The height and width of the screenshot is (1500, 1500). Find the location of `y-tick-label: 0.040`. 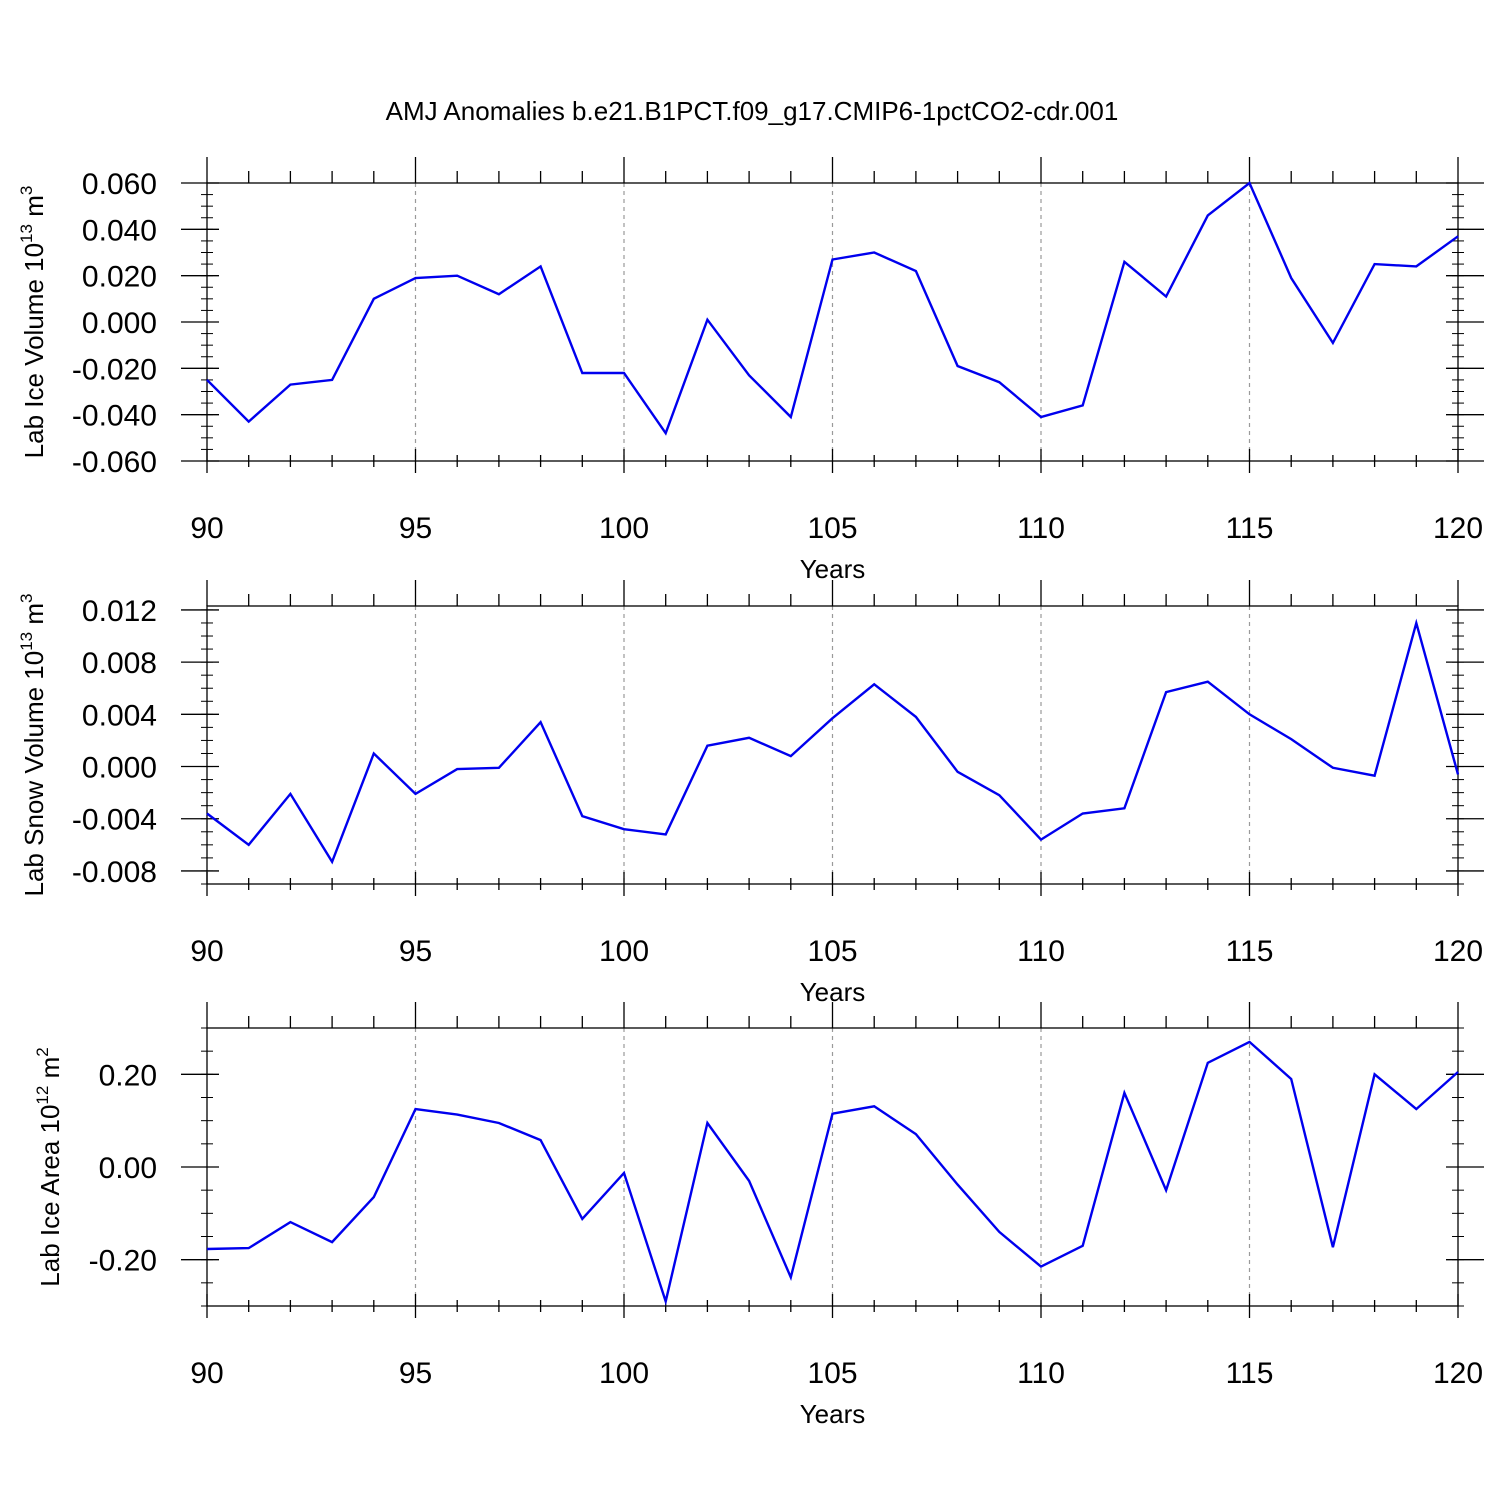

y-tick-label: 0.040 is located at coordinates (119, 230).